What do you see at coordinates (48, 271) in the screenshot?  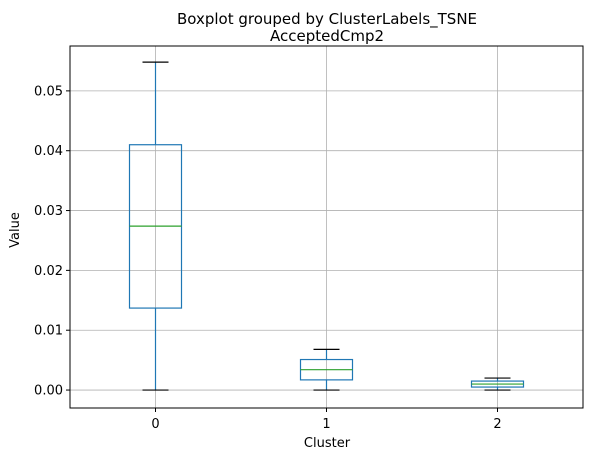 I see `y-tick-label: 0.02` at bounding box center [48, 271].